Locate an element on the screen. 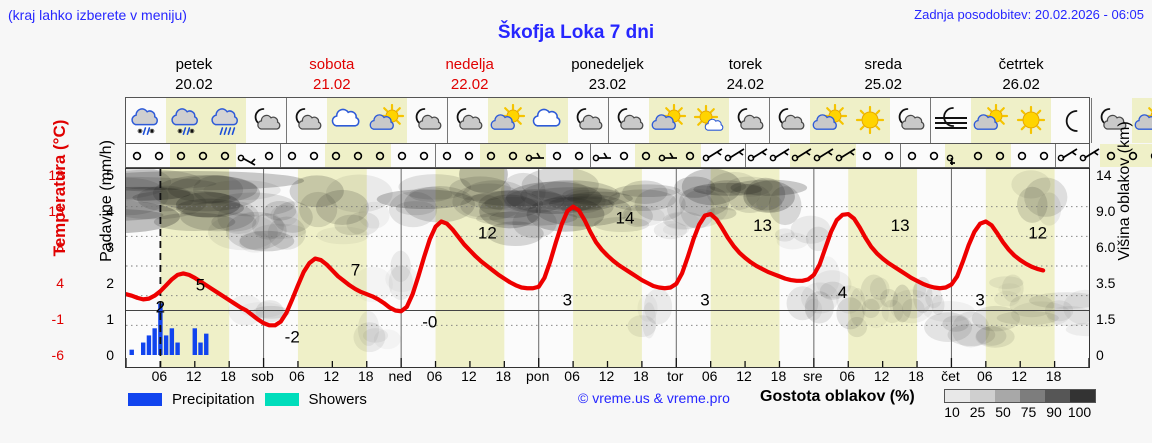 Image resolution: width=1152 pixels, height=443 pixels. temperature-axis-ticks: 18 13 8 4 -1 -6 is located at coordinates (51, 267).